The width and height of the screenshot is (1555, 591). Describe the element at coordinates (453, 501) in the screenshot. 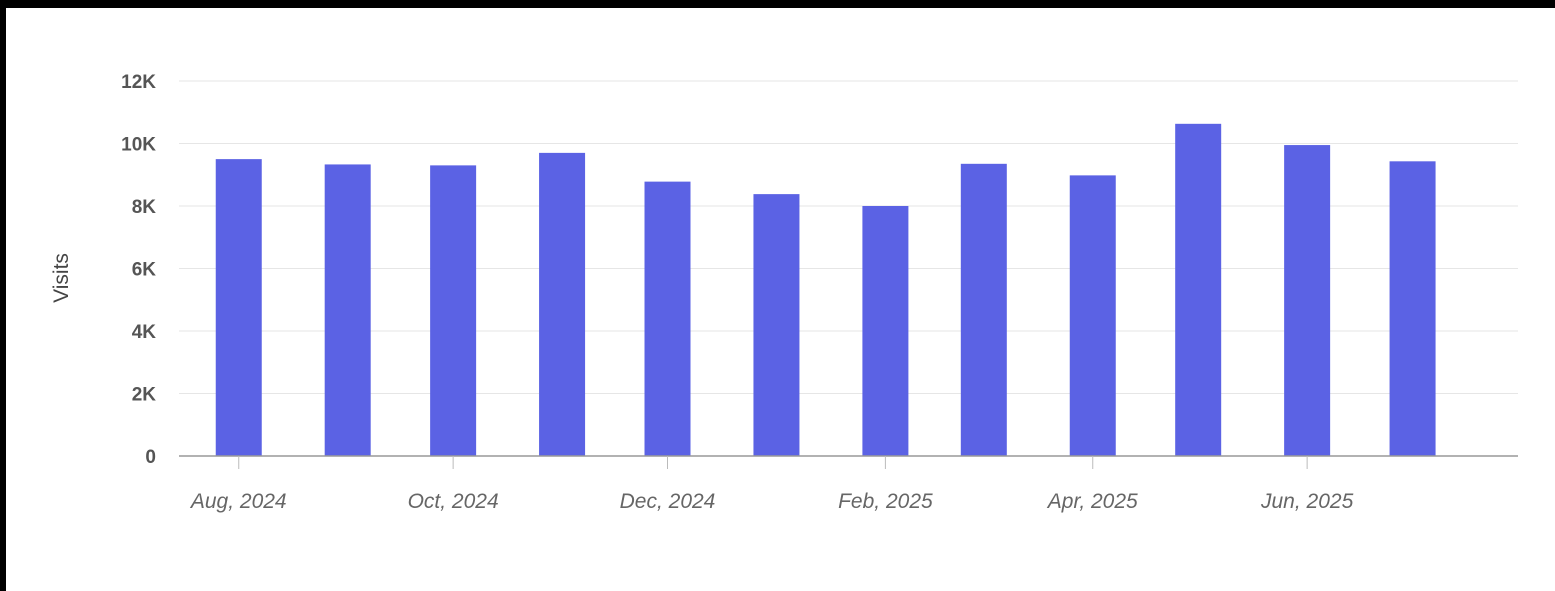

I see `x-tick-label: Oct, 2024` at that location.